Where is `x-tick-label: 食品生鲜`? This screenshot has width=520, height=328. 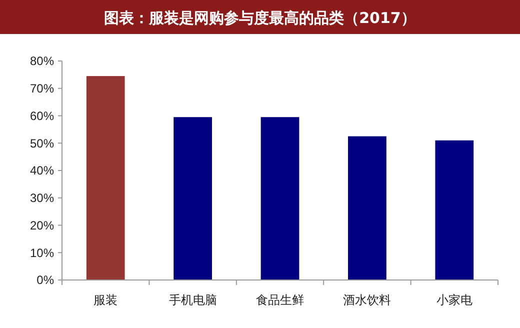
x-tick-label: 食品生鲜 is located at coordinates (280, 300).